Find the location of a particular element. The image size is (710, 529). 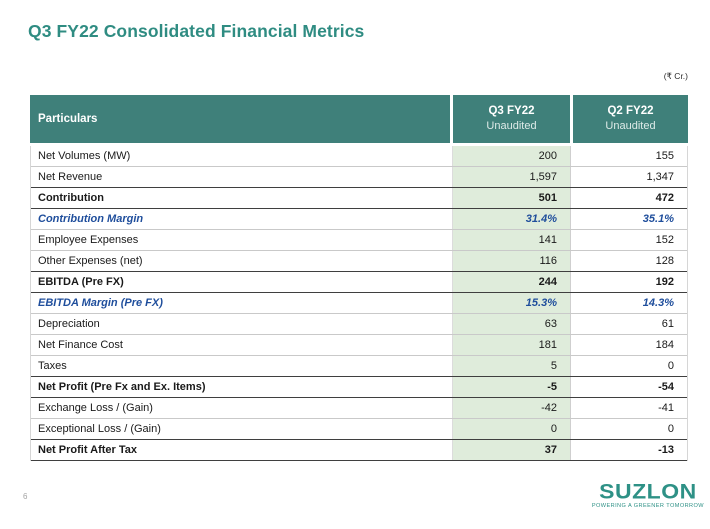

particulars-cell: Net Volumes (MW) is located at coordinates (242, 156).